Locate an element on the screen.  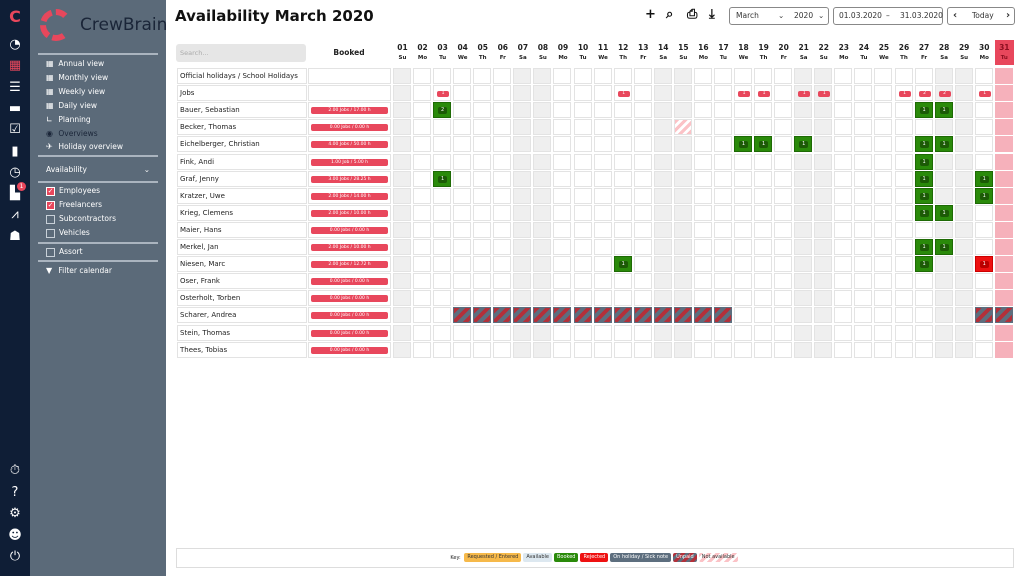
search-icon: ⌕ is located at coordinates (670, 14).